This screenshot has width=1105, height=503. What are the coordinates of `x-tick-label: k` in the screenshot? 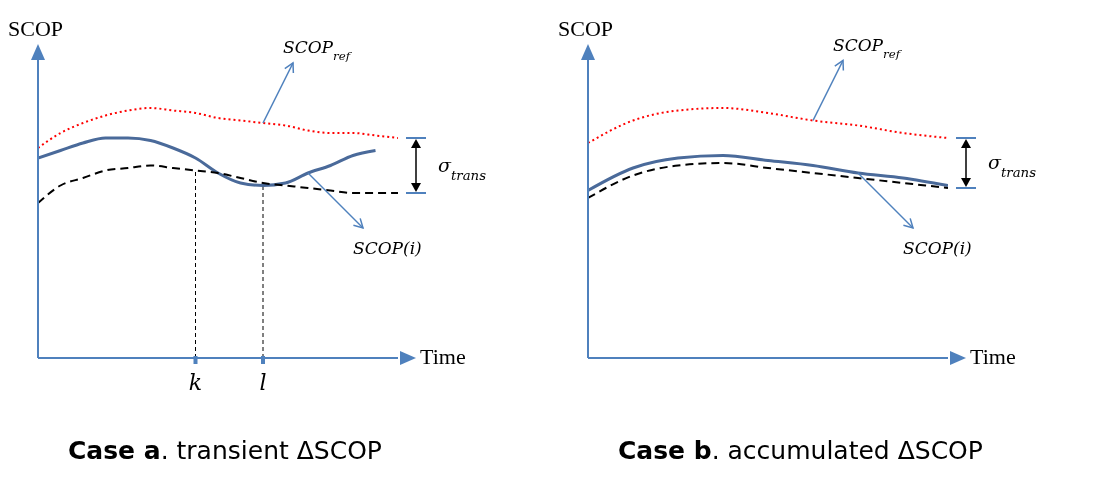 It's located at (195, 382).